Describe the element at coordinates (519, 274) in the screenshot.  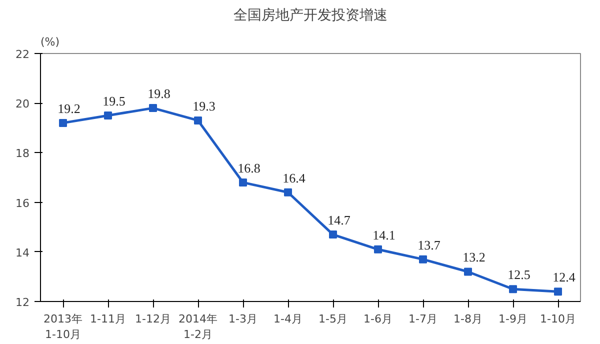
I see `data-label: 12.5` at that location.